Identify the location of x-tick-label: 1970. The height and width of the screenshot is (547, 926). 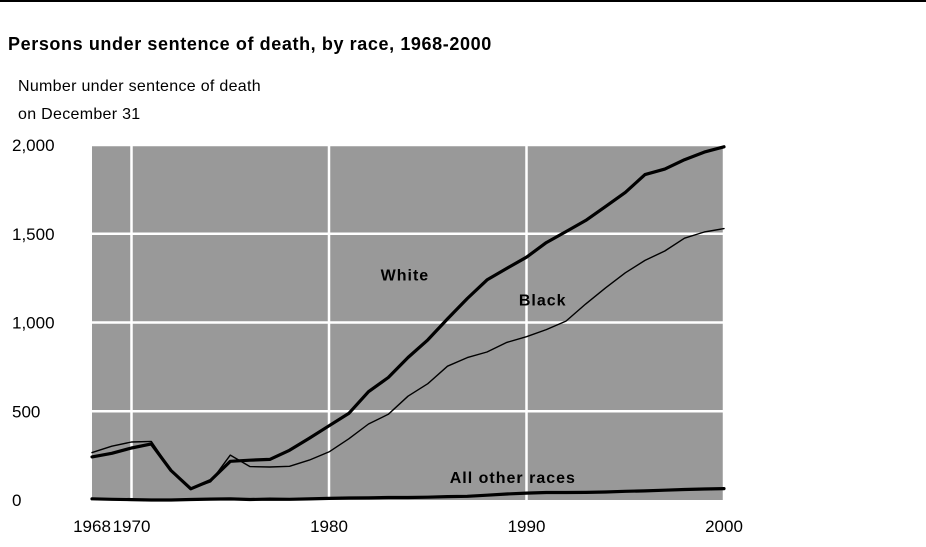
(132, 526).